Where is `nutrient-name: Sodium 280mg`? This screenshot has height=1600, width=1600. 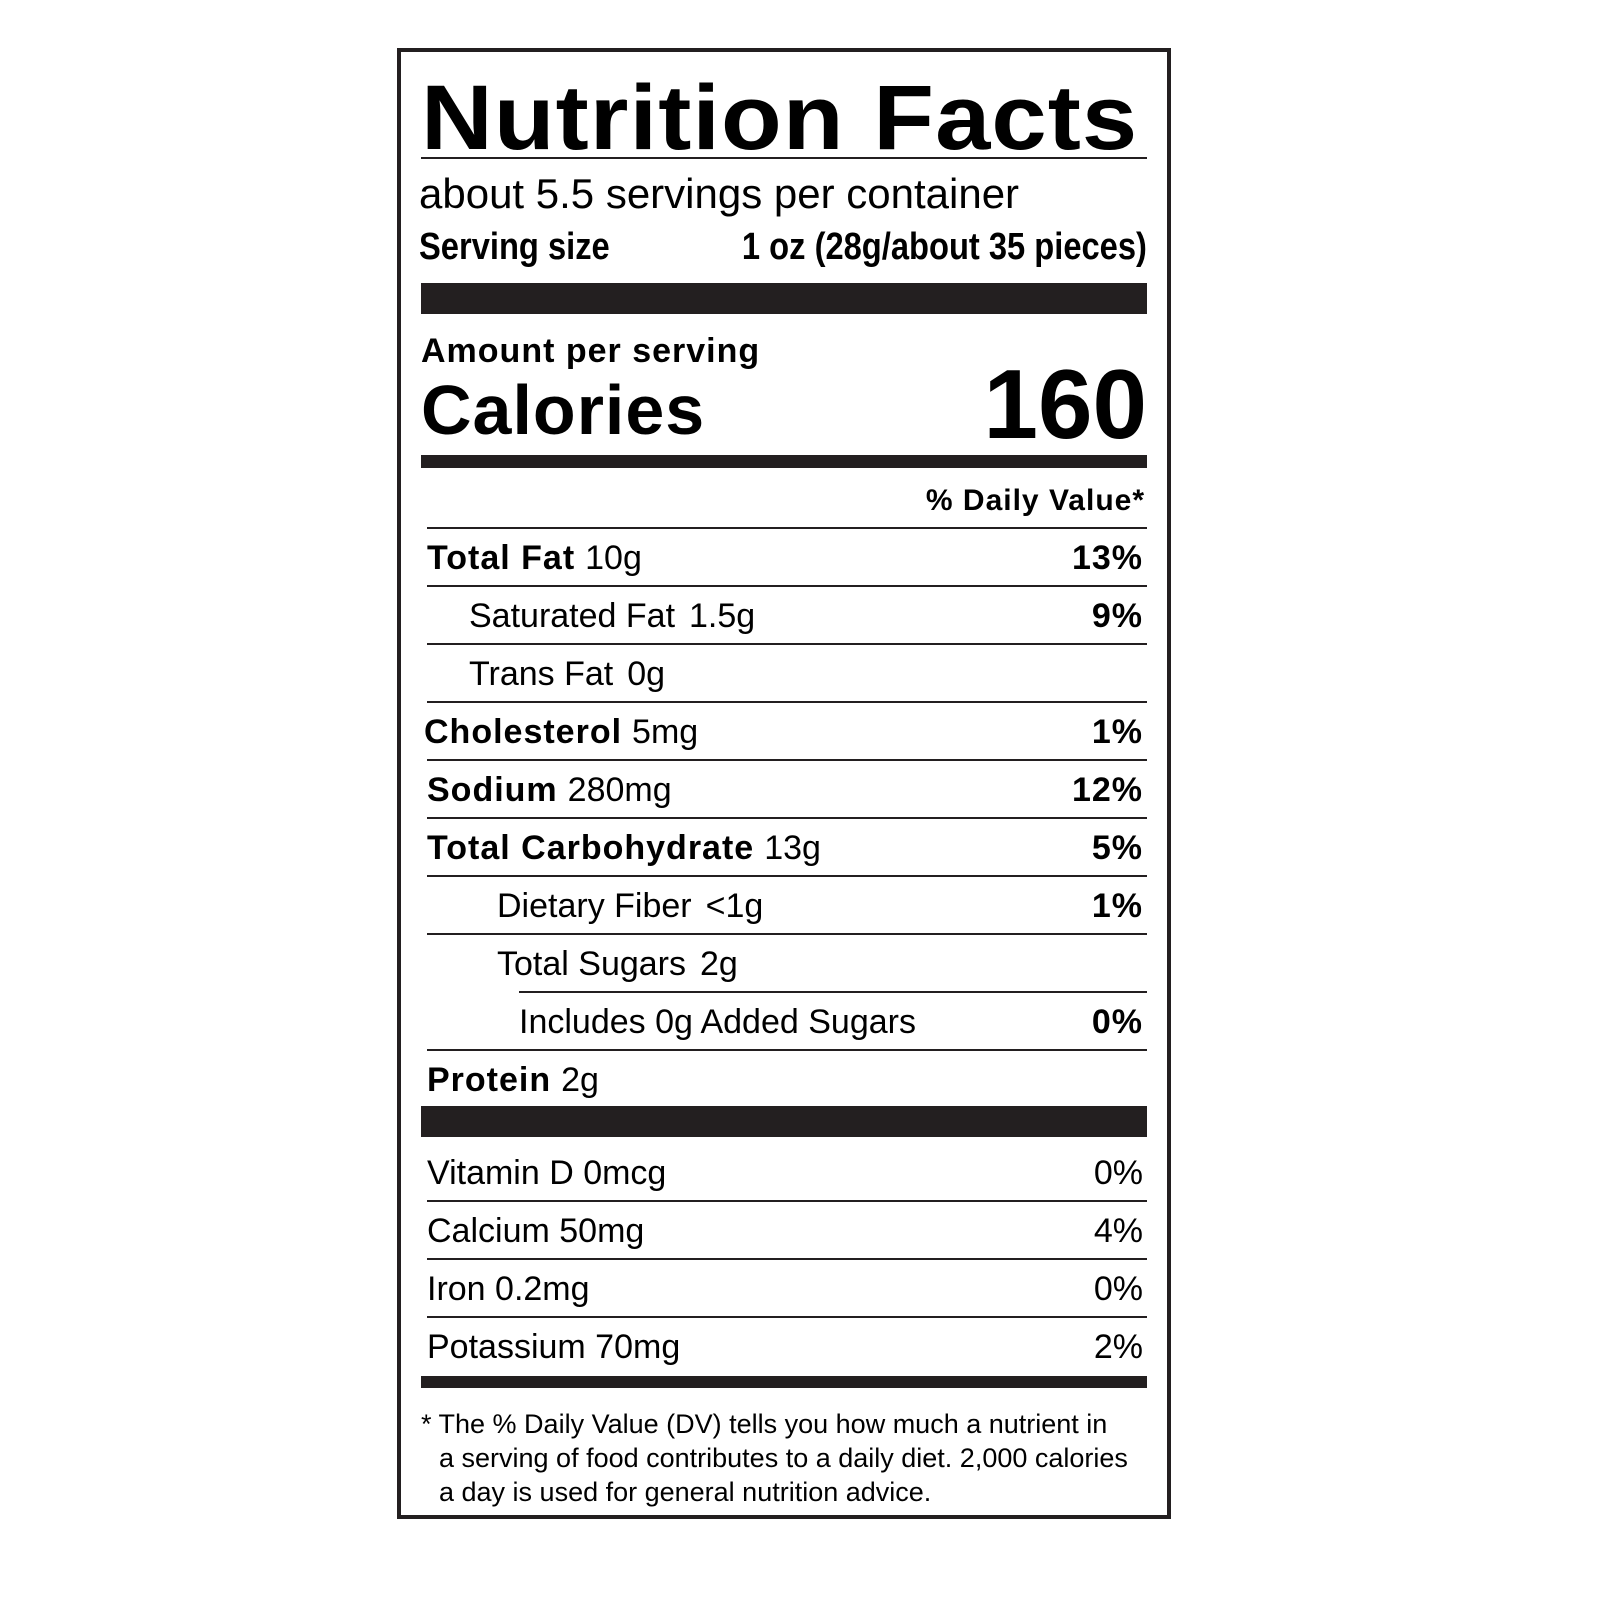 nutrient-name: Sodium 280mg is located at coordinates (549, 790).